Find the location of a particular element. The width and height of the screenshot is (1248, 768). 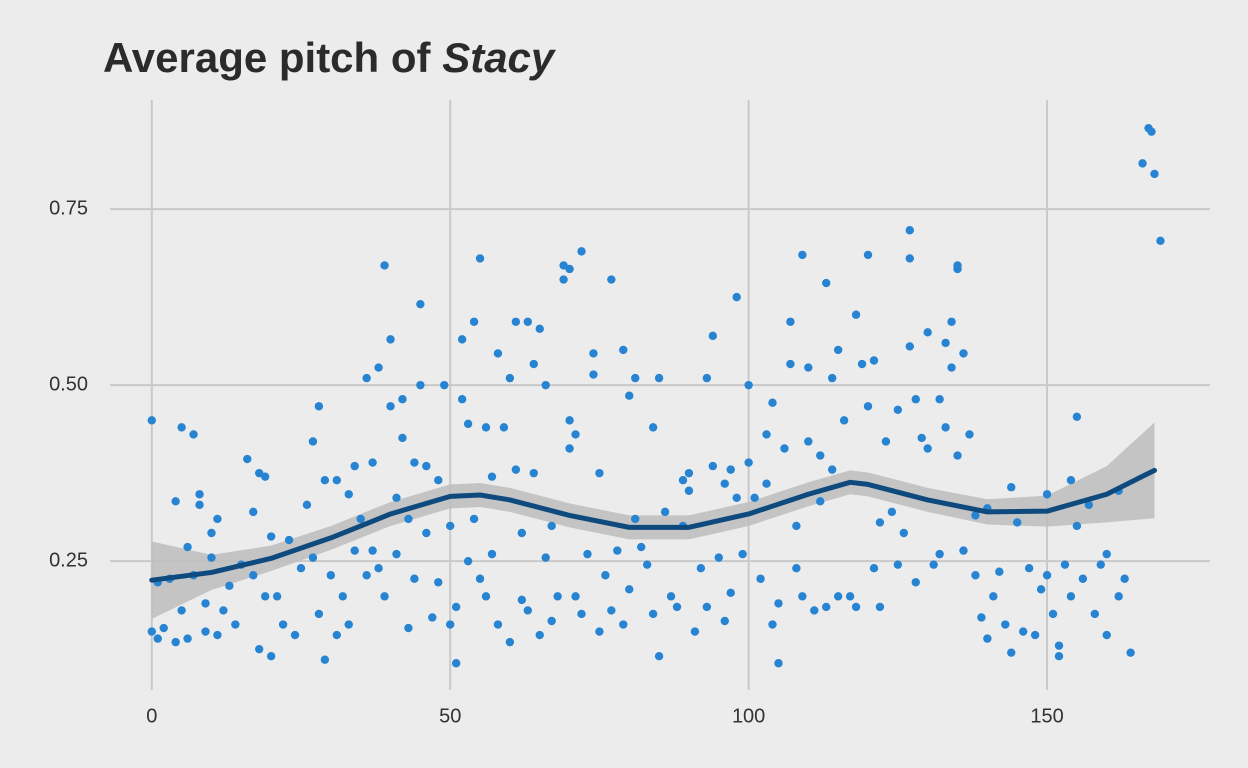

title-main: Average pitch of is located at coordinates (267, 57).